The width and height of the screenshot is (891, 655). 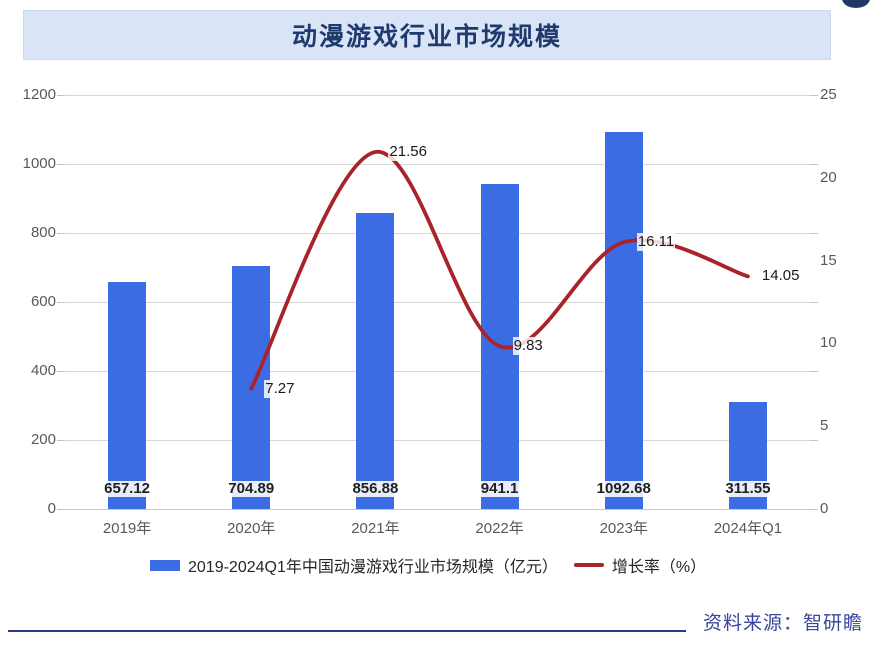 I want to click on bar-value-2020年: 704.89, so click(x=251, y=488).